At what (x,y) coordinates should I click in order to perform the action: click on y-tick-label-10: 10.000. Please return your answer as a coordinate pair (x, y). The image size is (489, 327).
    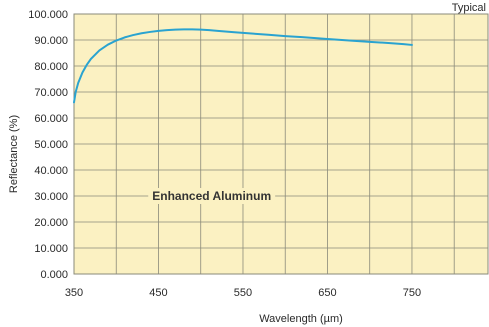
    Looking at the image, I should click on (51, 249).